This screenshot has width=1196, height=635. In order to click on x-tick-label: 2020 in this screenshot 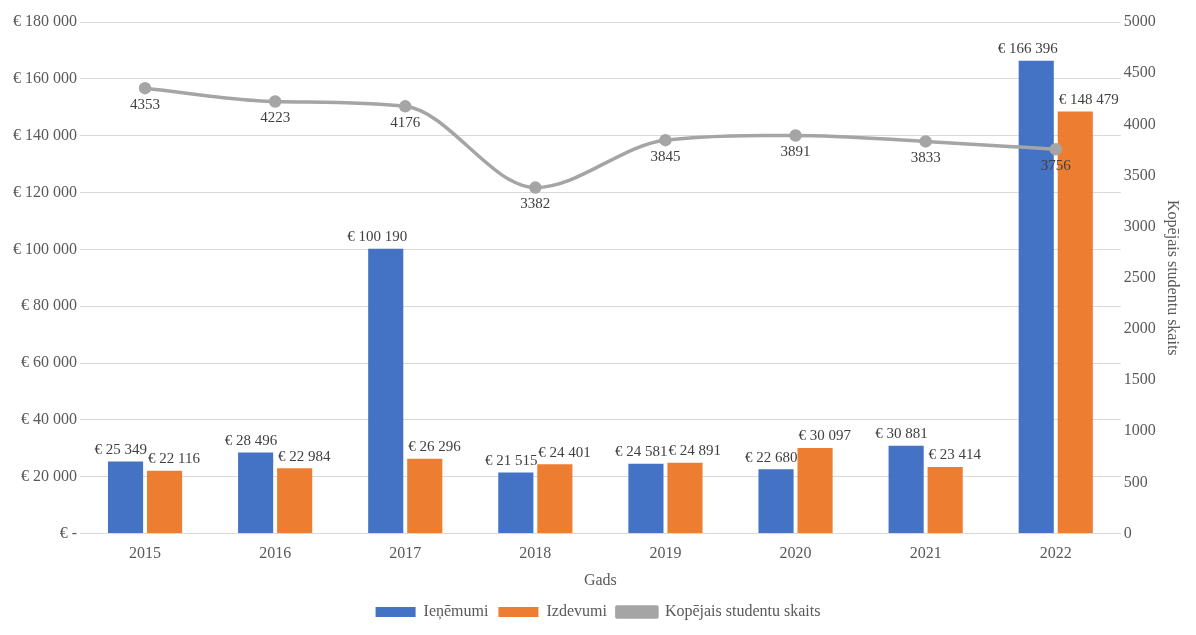, I will do `click(795, 553)`.